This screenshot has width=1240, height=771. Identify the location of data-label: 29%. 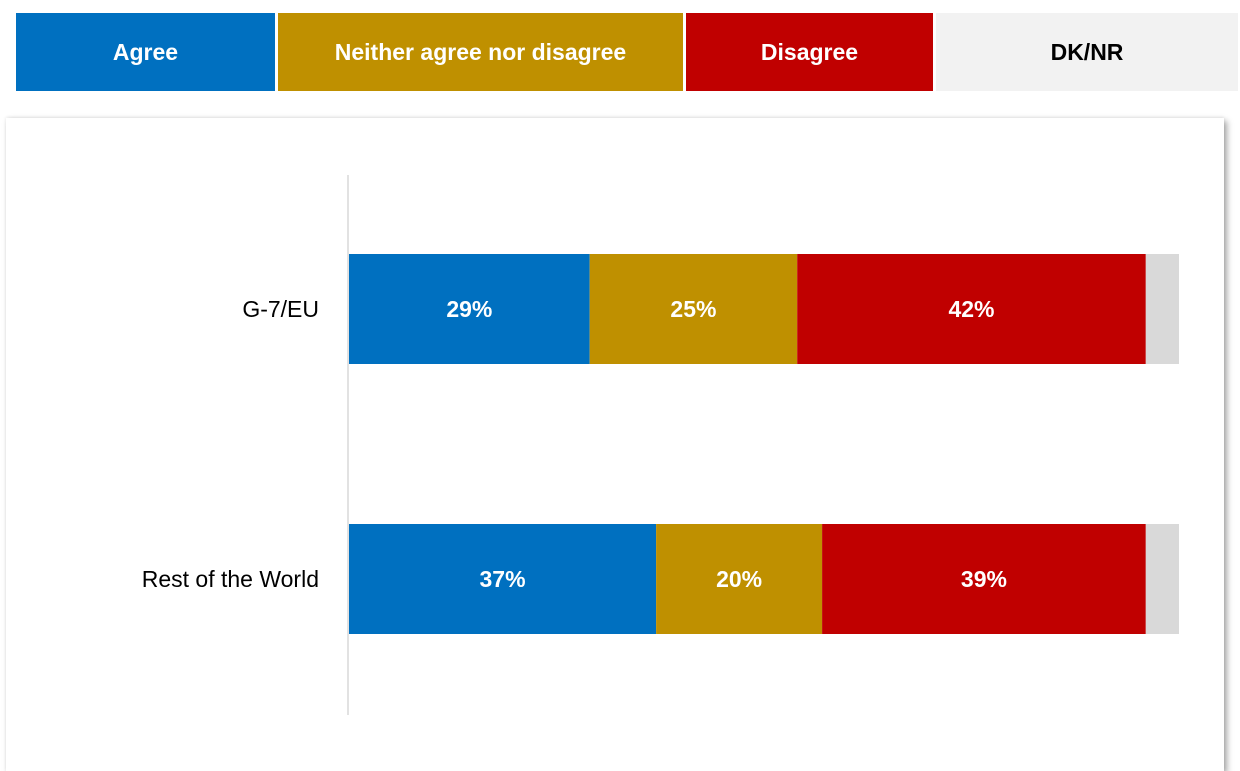
(469, 309).